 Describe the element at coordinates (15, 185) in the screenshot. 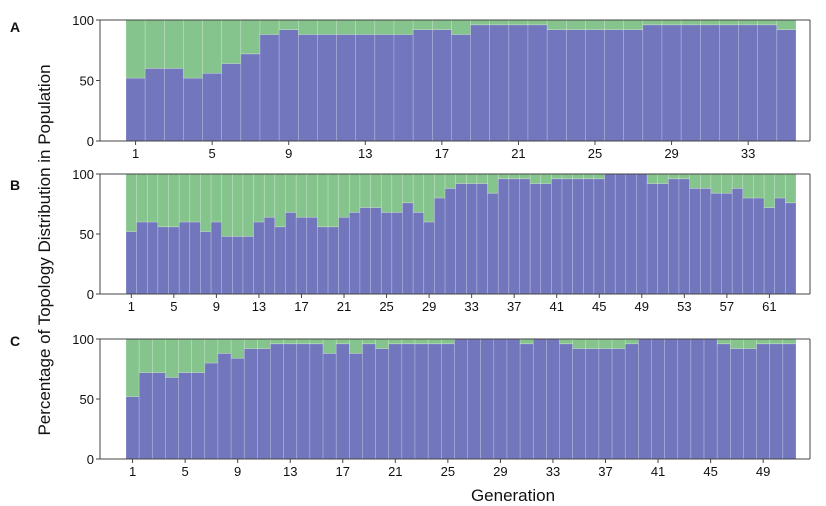

I see `panel-letter: B` at that location.